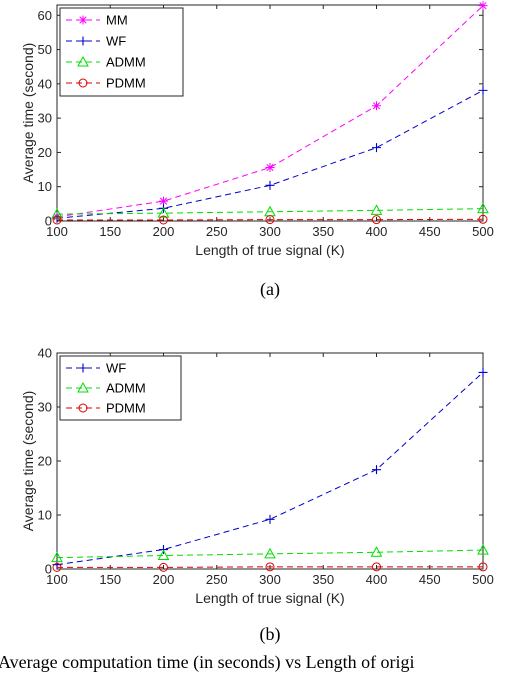 The image size is (528, 674). Describe the element at coordinates (83, 20) in the screenshot. I see `legend-marker-mm` at that location.